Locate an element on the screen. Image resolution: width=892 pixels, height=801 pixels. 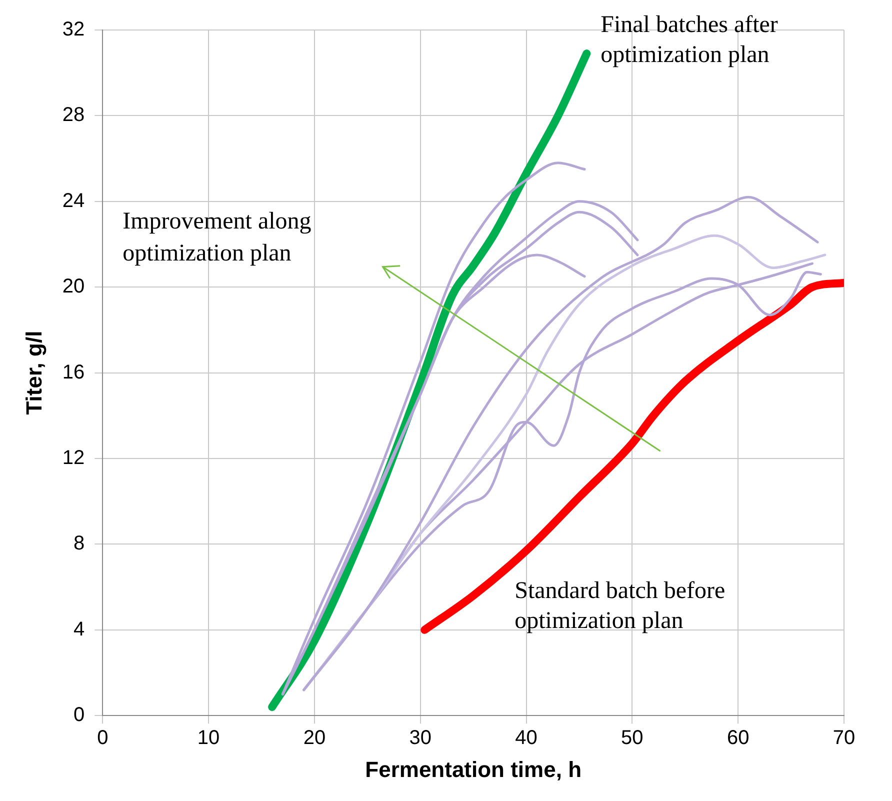
x-tick-label: 10 is located at coordinates (208, 738).